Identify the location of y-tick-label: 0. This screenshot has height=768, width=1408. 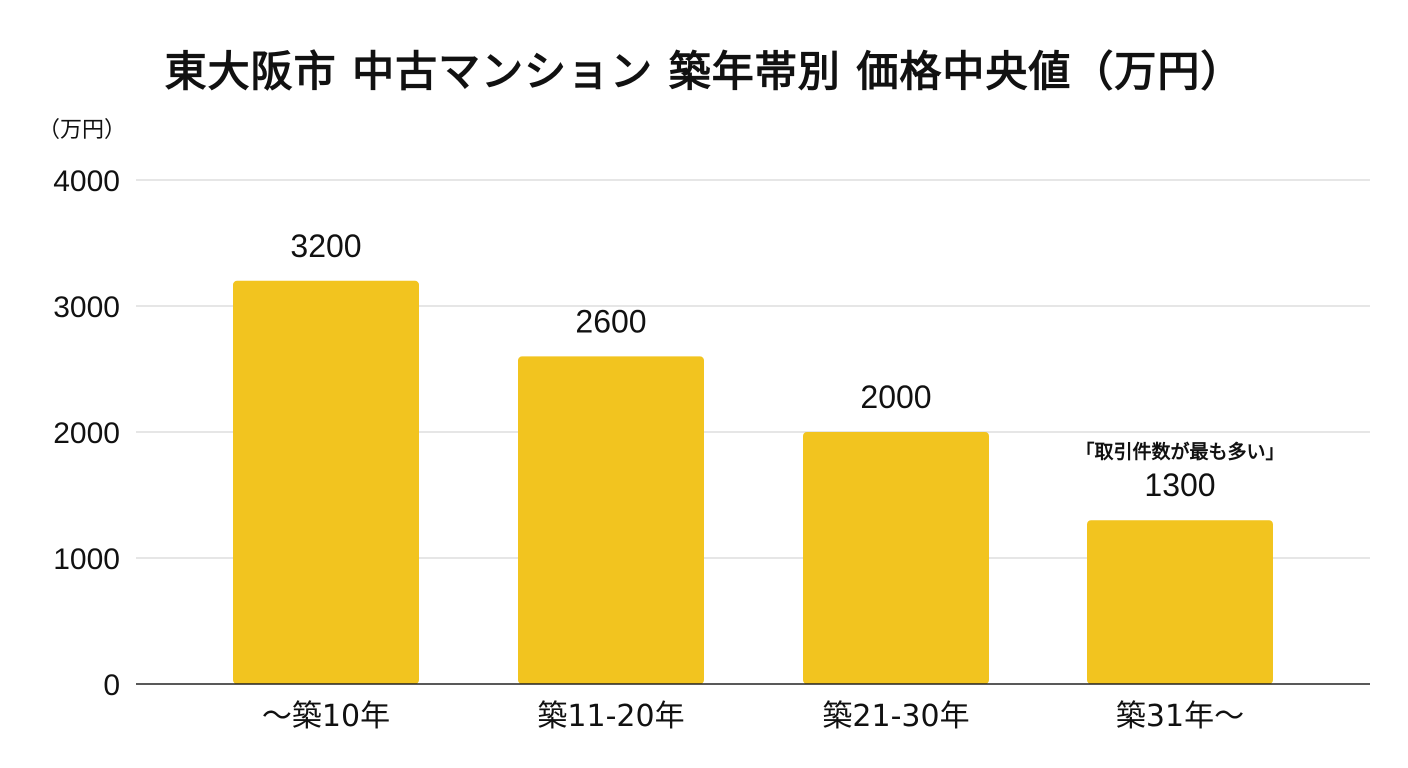
(111, 685).